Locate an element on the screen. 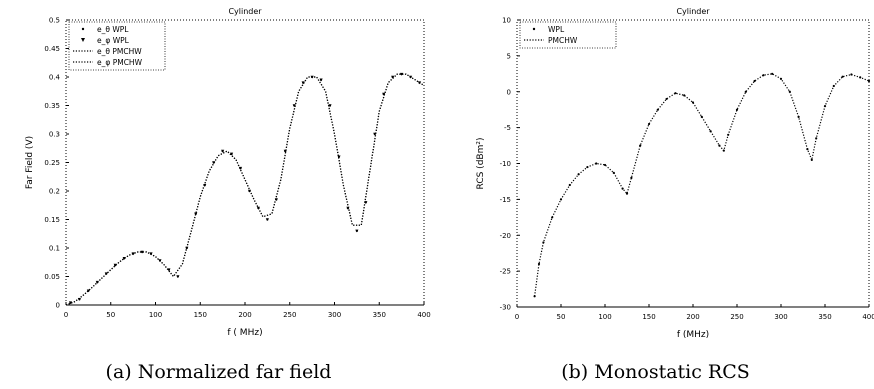 The width and height of the screenshot is (874, 389). y-tick-label: 10 is located at coordinates (506, 21).